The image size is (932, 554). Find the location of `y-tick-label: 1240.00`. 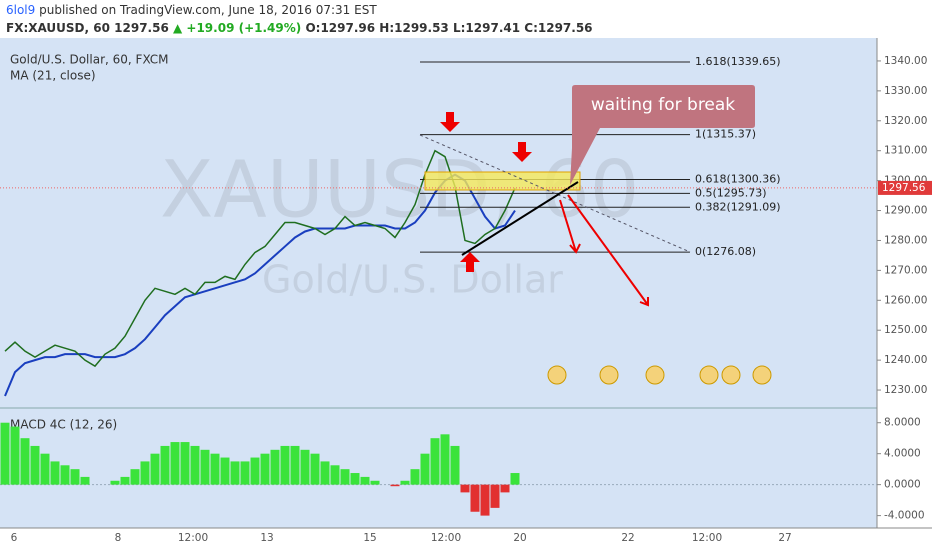

y-tick-label: 1240.00 is located at coordinates (905, 360).